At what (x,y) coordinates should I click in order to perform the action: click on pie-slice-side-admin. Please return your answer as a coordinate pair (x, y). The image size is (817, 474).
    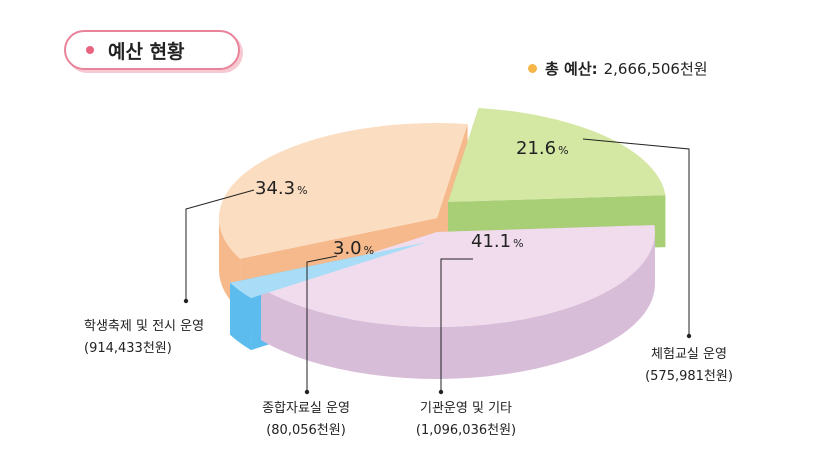
    Looking at the image, I should click on (458, 305).